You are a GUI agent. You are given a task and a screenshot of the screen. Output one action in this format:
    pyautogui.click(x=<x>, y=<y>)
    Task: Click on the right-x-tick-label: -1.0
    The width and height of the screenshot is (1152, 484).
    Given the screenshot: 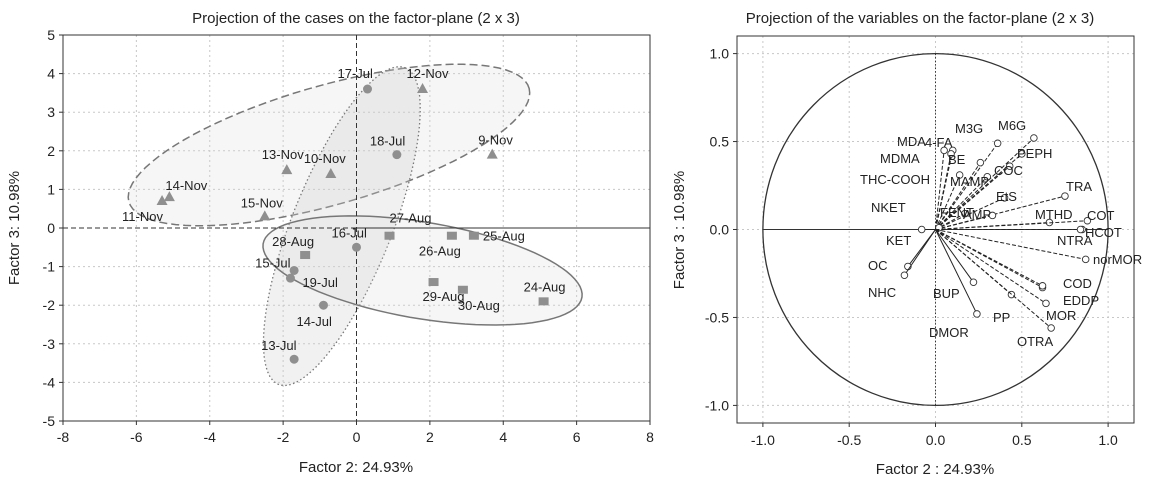 What is the action you would take?
    pyautogui.click(x=763, y=440)
    